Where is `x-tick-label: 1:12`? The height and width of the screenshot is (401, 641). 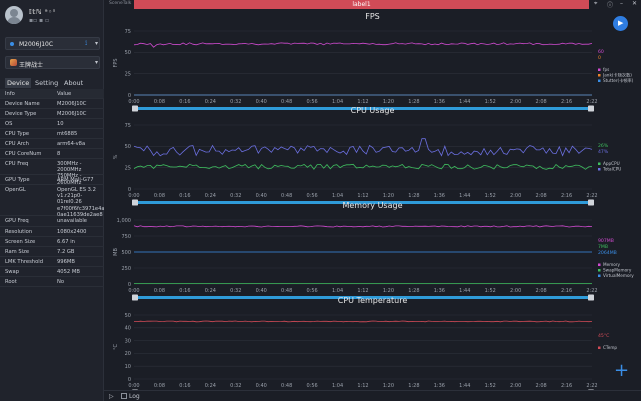 x-tick-label: 1:12 is located at coordinates (362, 196).